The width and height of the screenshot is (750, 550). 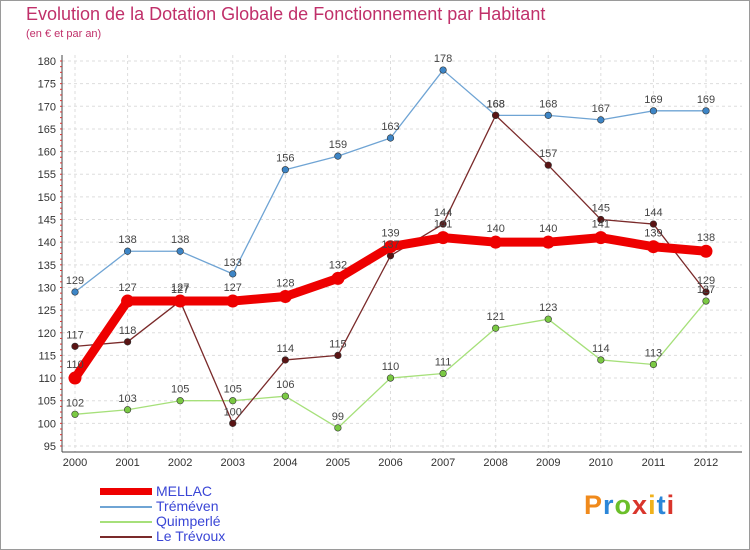 What do you see at coordinates (338, 417) in the screenshot?
I see `data-label: 99` at bounding box center [338, 417].